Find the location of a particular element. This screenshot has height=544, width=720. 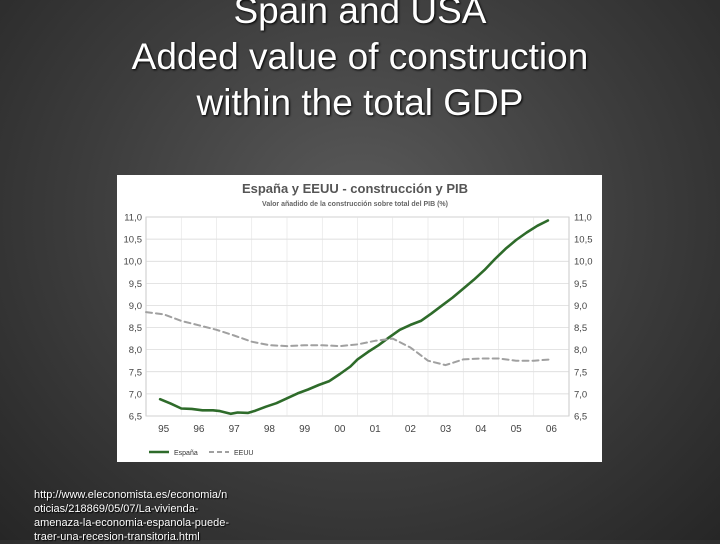

y-tick-label-left: 9,0 is located at coordinates (135, 306).